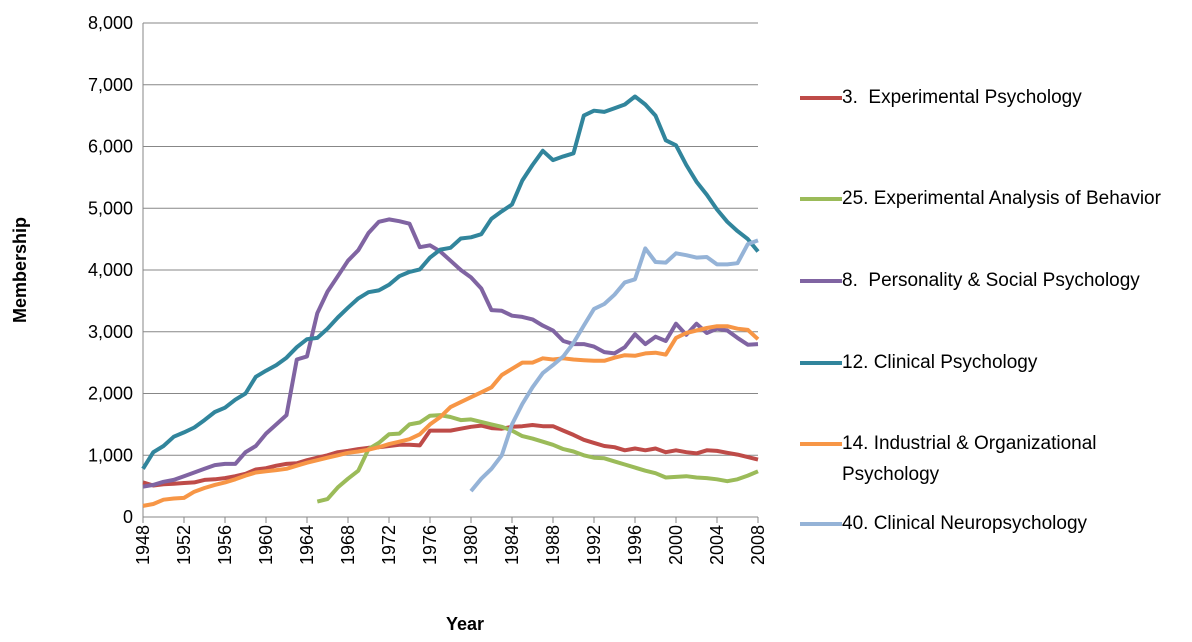 This screenshot has height=642, width=1192. Describe the element at coordinates (110, 270) in the screenshot. I see `y-tick-label: 4,000` at that location.